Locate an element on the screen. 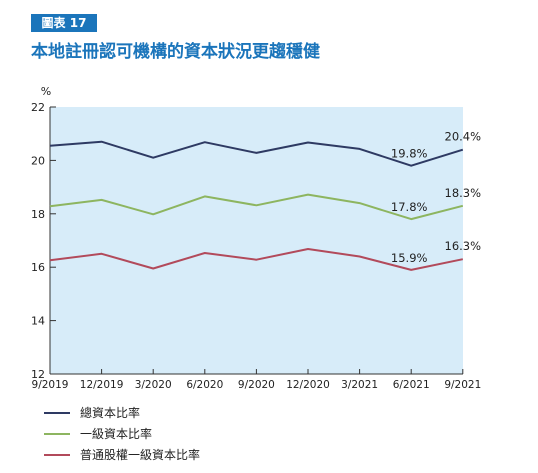  legend-item-cet1-capital: 普通股權一級資本比率 is located at coordinates (122, 454).